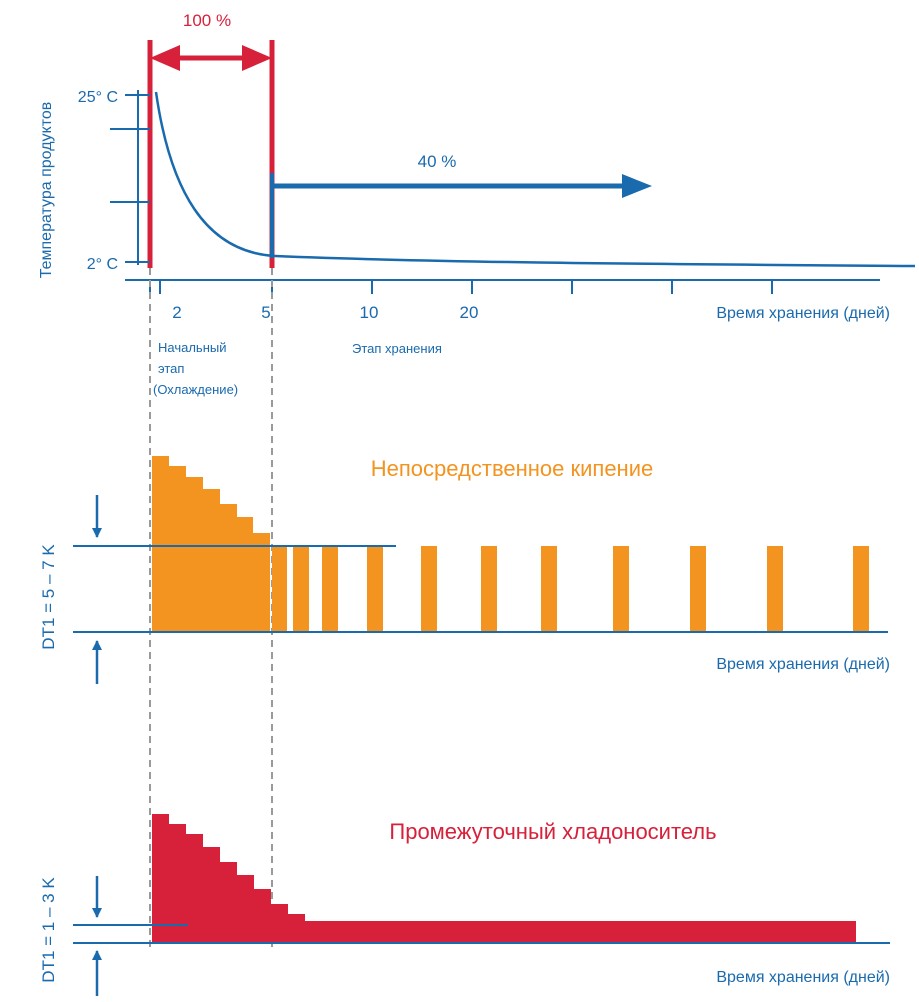 The width and height of the screenshot is (919, 1002). What do you see at coordinates (98, 97) in the screenshot?
I see `temp-high-label: 25° C` at bounding box center [98, 97].